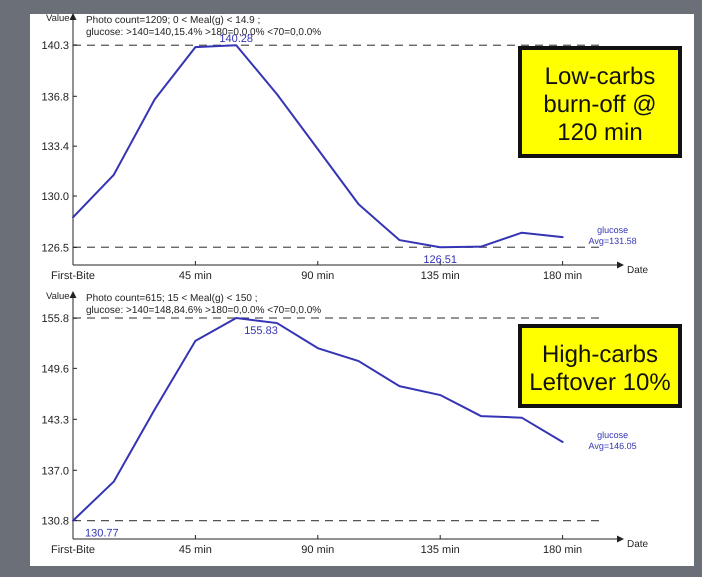 The width and height of the screenshot is (702, 577). I want to click on y-tick-label: 133.4, so click(55, 147).